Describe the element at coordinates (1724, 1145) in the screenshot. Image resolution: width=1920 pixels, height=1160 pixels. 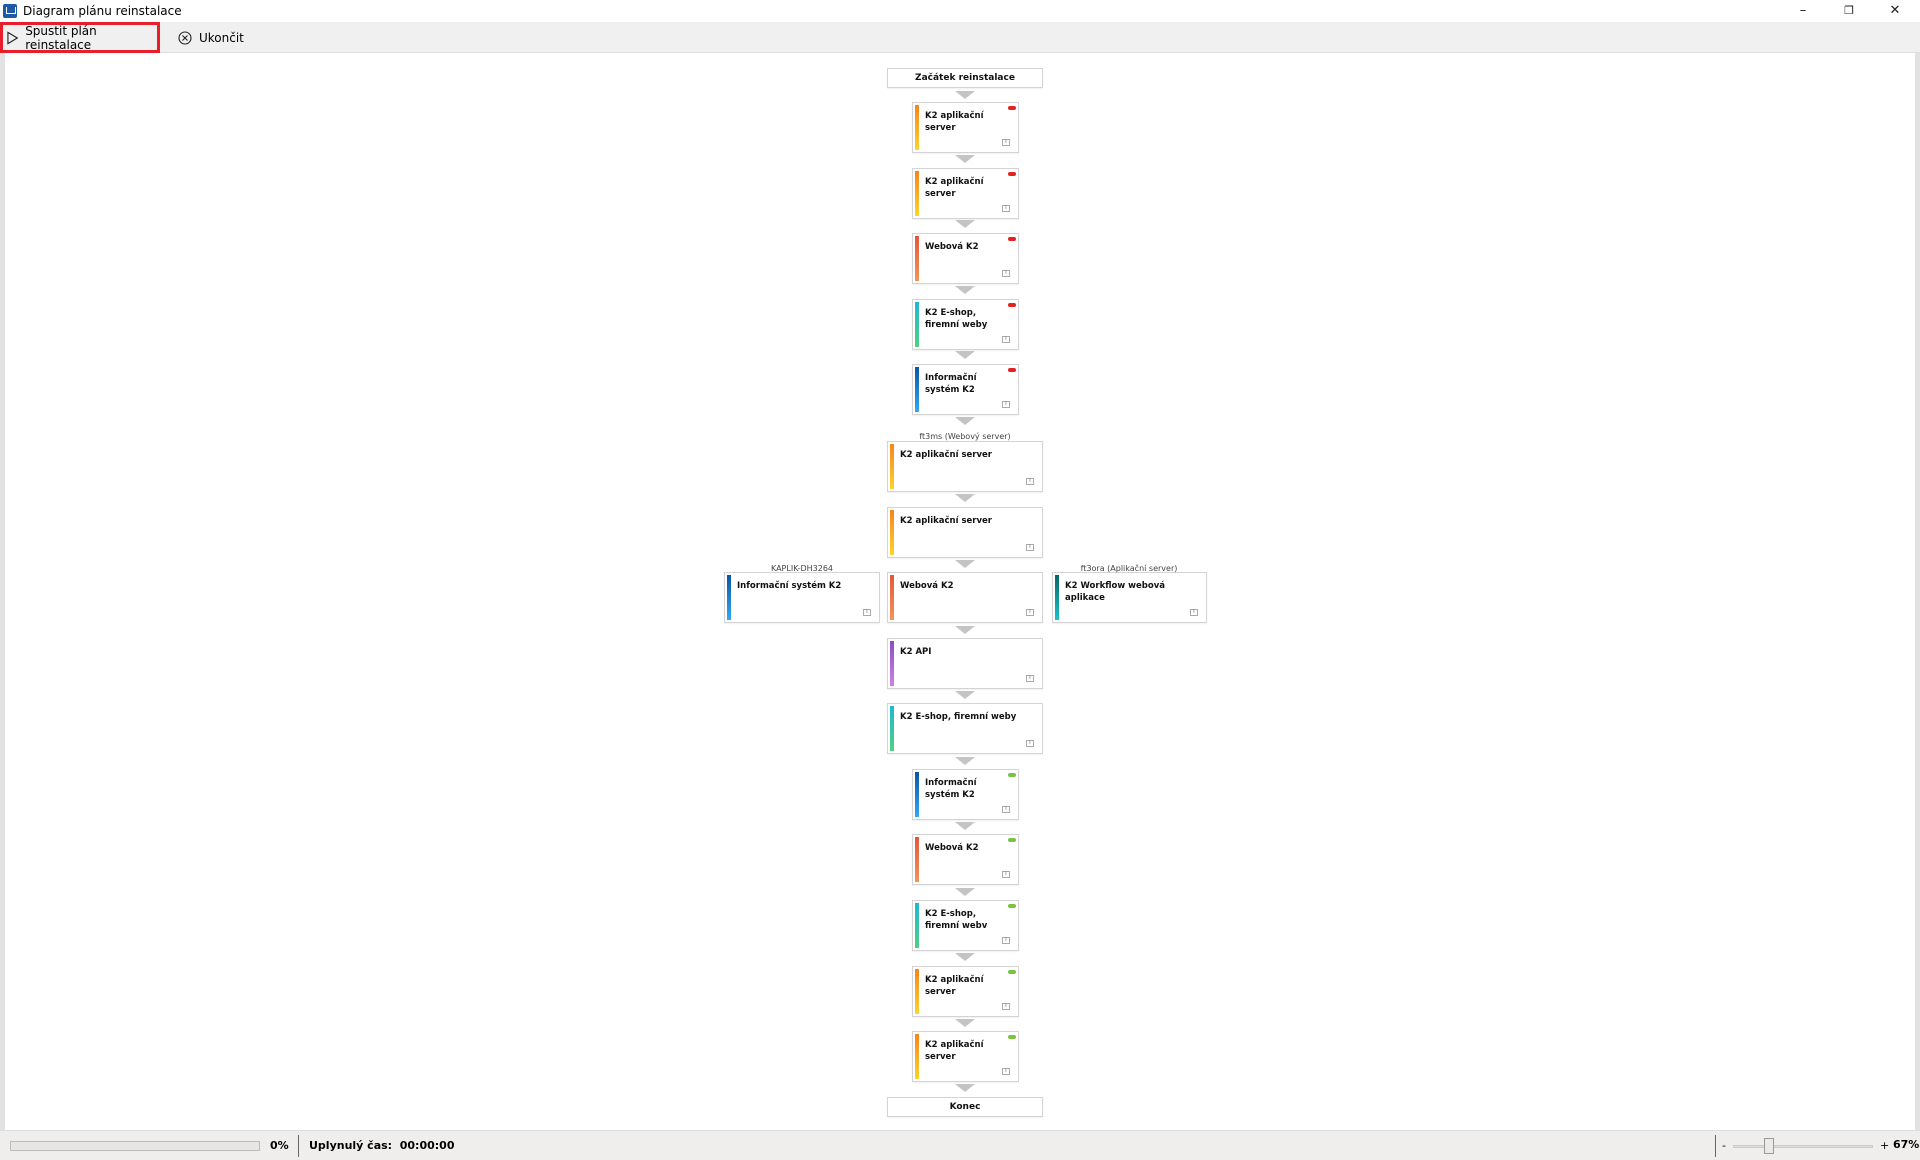
I see `zoom-out-button: -` at that location.